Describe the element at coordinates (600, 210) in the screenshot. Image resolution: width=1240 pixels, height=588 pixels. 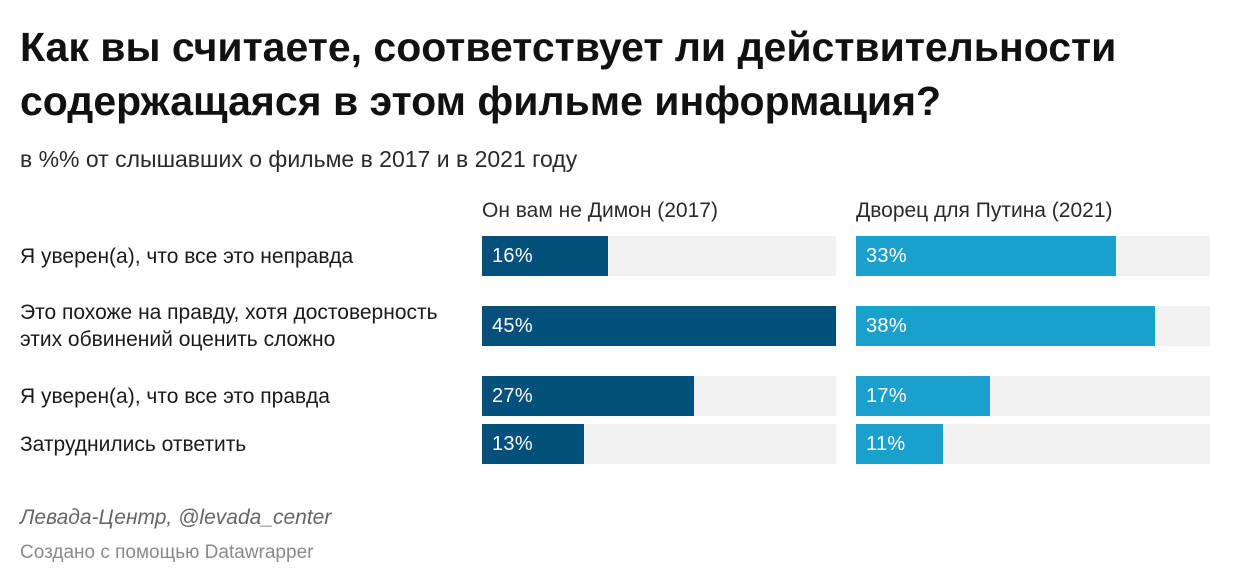
I see `series-header-2017: Он вам не Димон (2017)` at that location.